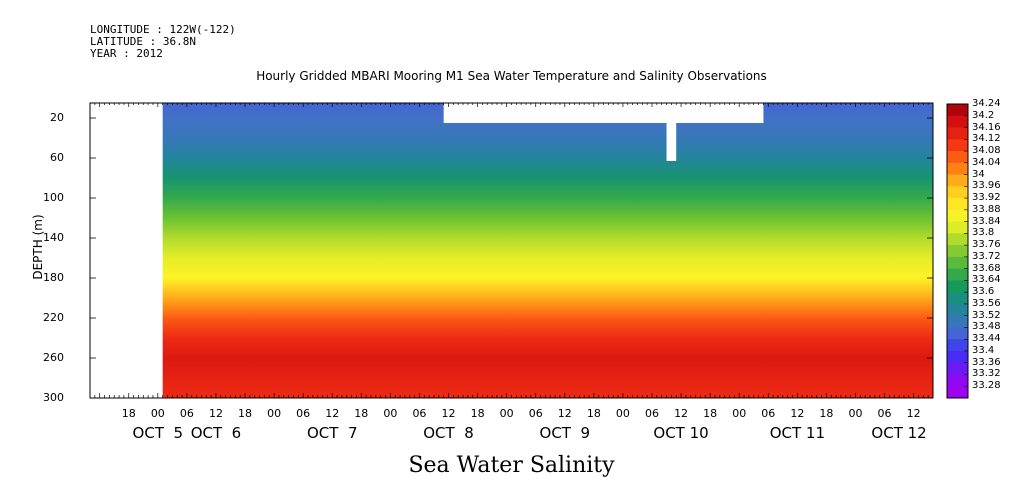 The height and width of the screenshot is (504, 1009). Describe the element at coordinates (986, 386) in the screenshot. I see `colorbar-label: 33.28` at that location.